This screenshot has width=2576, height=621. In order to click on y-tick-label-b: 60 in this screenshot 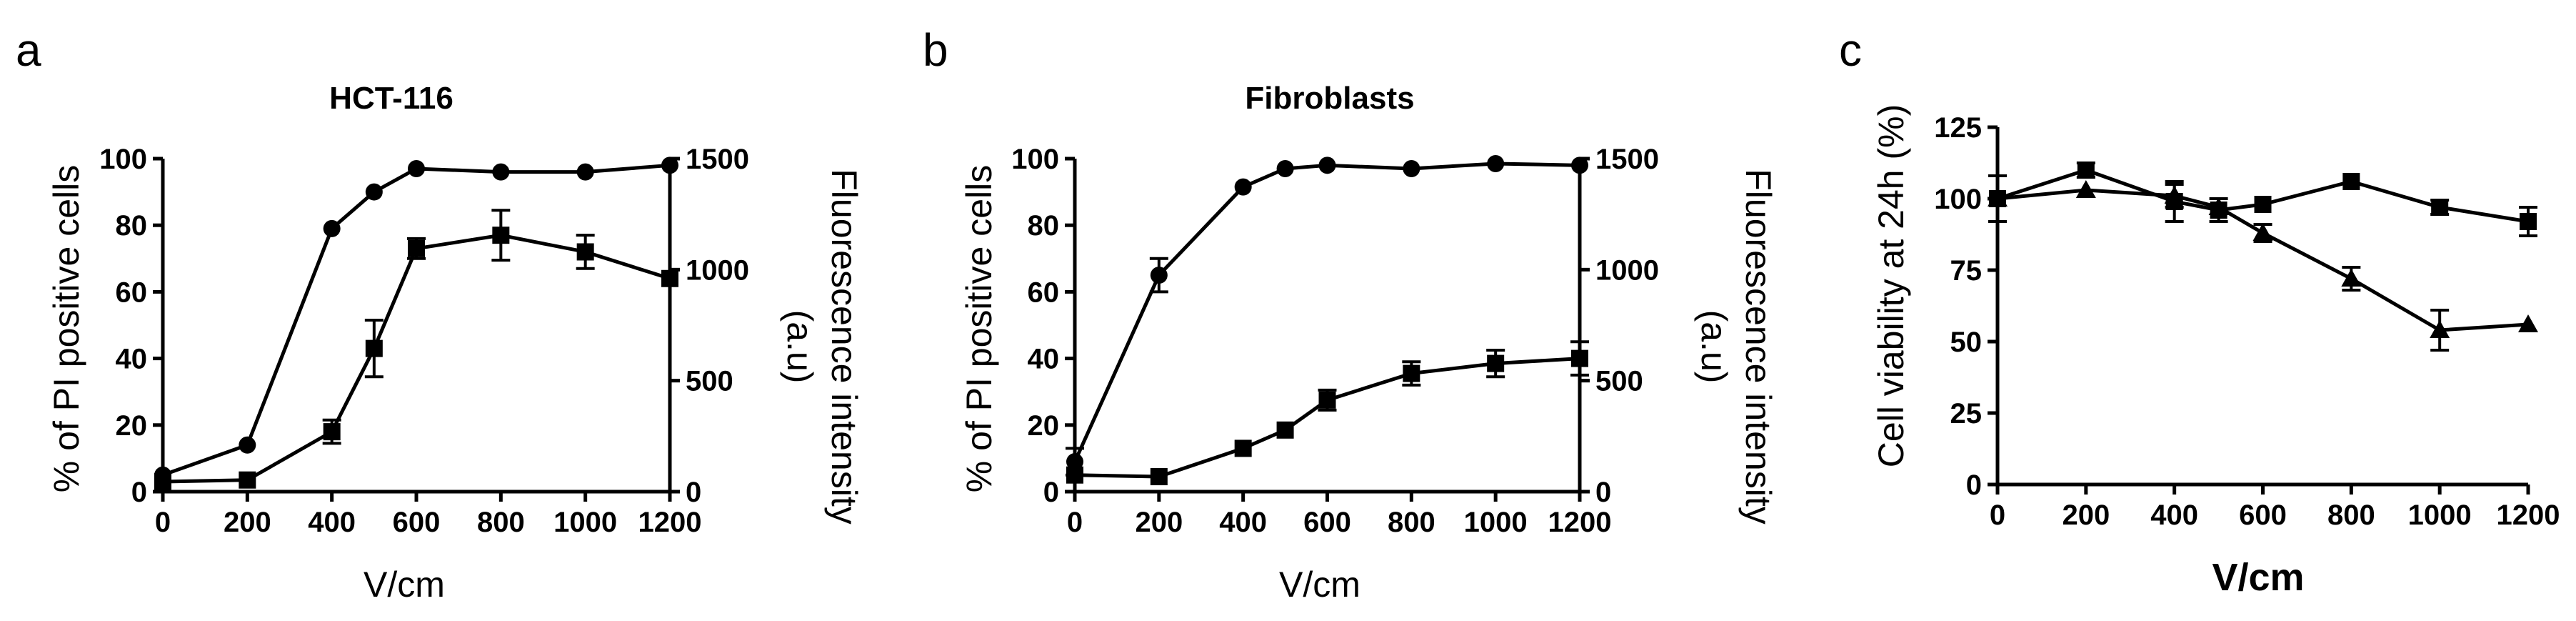, I will do `click(1044, 292)`.